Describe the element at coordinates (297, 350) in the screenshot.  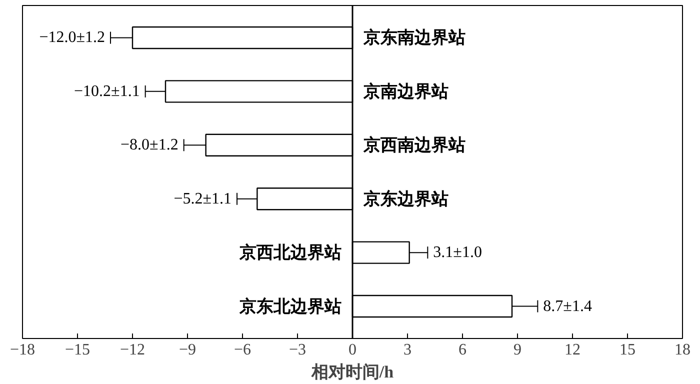
I see `x-tick-label: −3` at that location.